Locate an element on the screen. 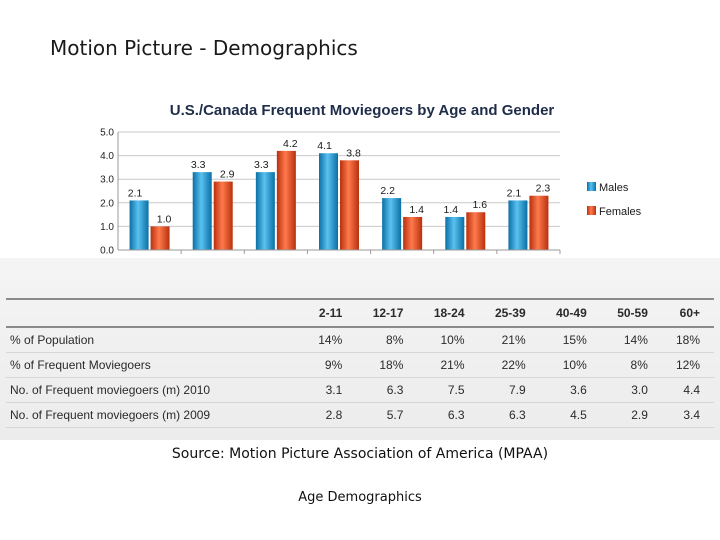  data-label: 3.8 is located at coordinates (353, 153).